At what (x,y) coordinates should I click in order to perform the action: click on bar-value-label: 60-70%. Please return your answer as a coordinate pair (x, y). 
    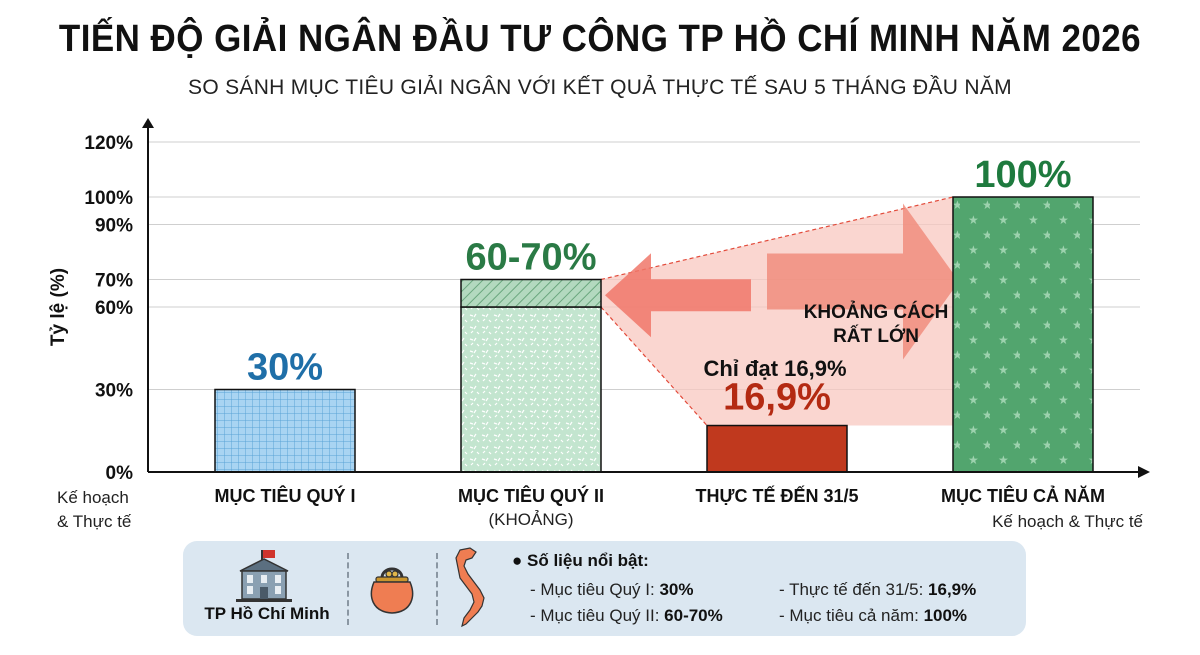
    Looking at the image, I should click on (531, 258).